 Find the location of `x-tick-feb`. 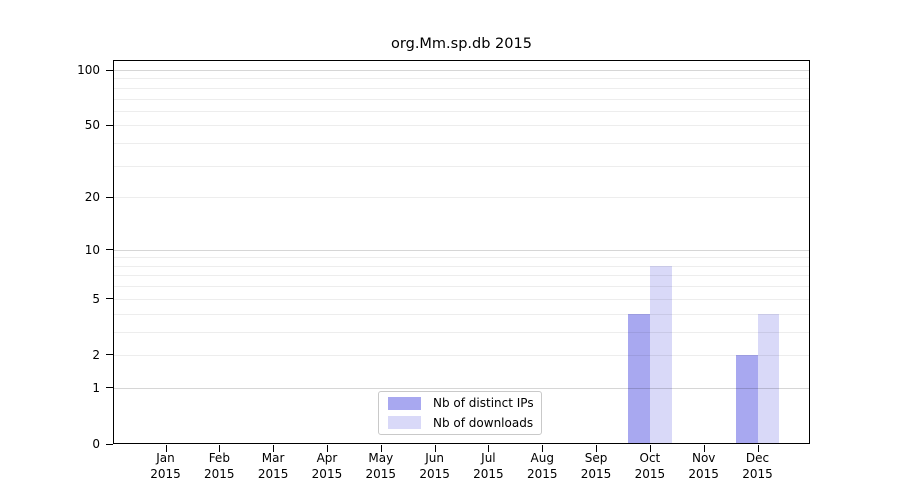

x-tick-feb is located at coordinates (220, 448).